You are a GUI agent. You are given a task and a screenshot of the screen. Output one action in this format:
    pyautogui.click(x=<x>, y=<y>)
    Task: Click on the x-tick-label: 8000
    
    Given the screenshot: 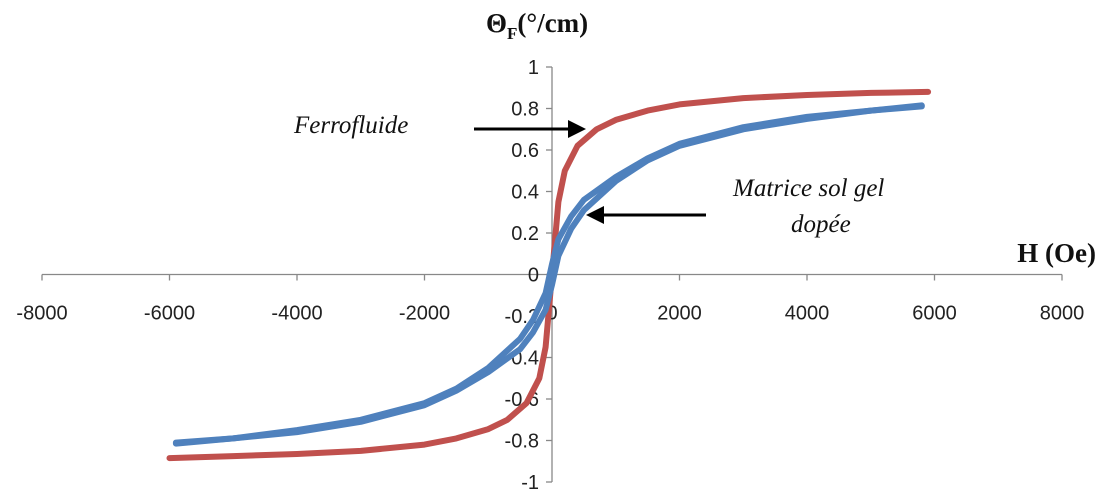 What is the action you would take?
    pyautogui.click(x=1062, y=314)
    